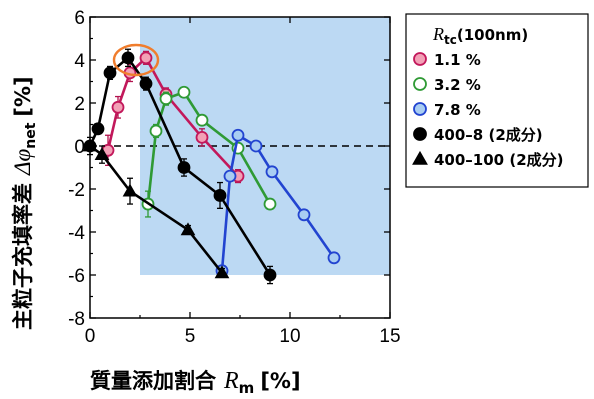  What do you see at coordinates (492, 35) in the screenshot?
I see `legend-title-suffix: (100nm)` at bounding box center [492, 35].